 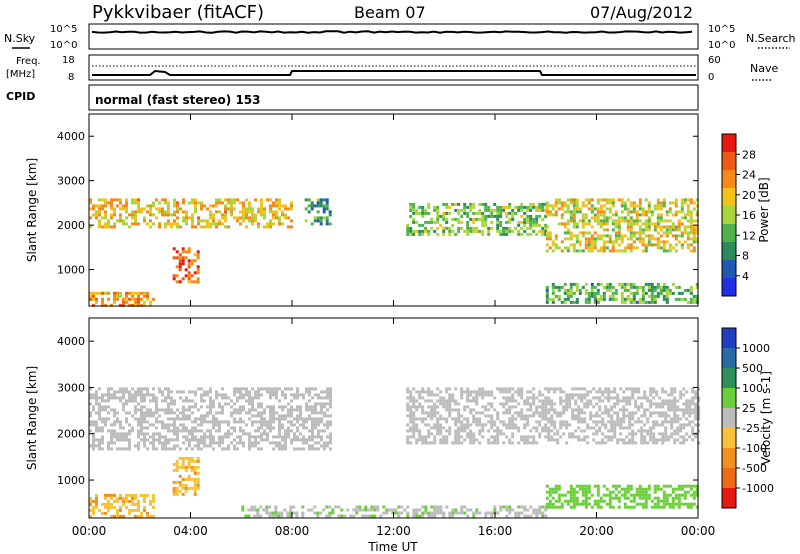 What do you see at coordinates (393, 67) in the screenshot?
I see `freq-panel` at bounding box center [393, 67].